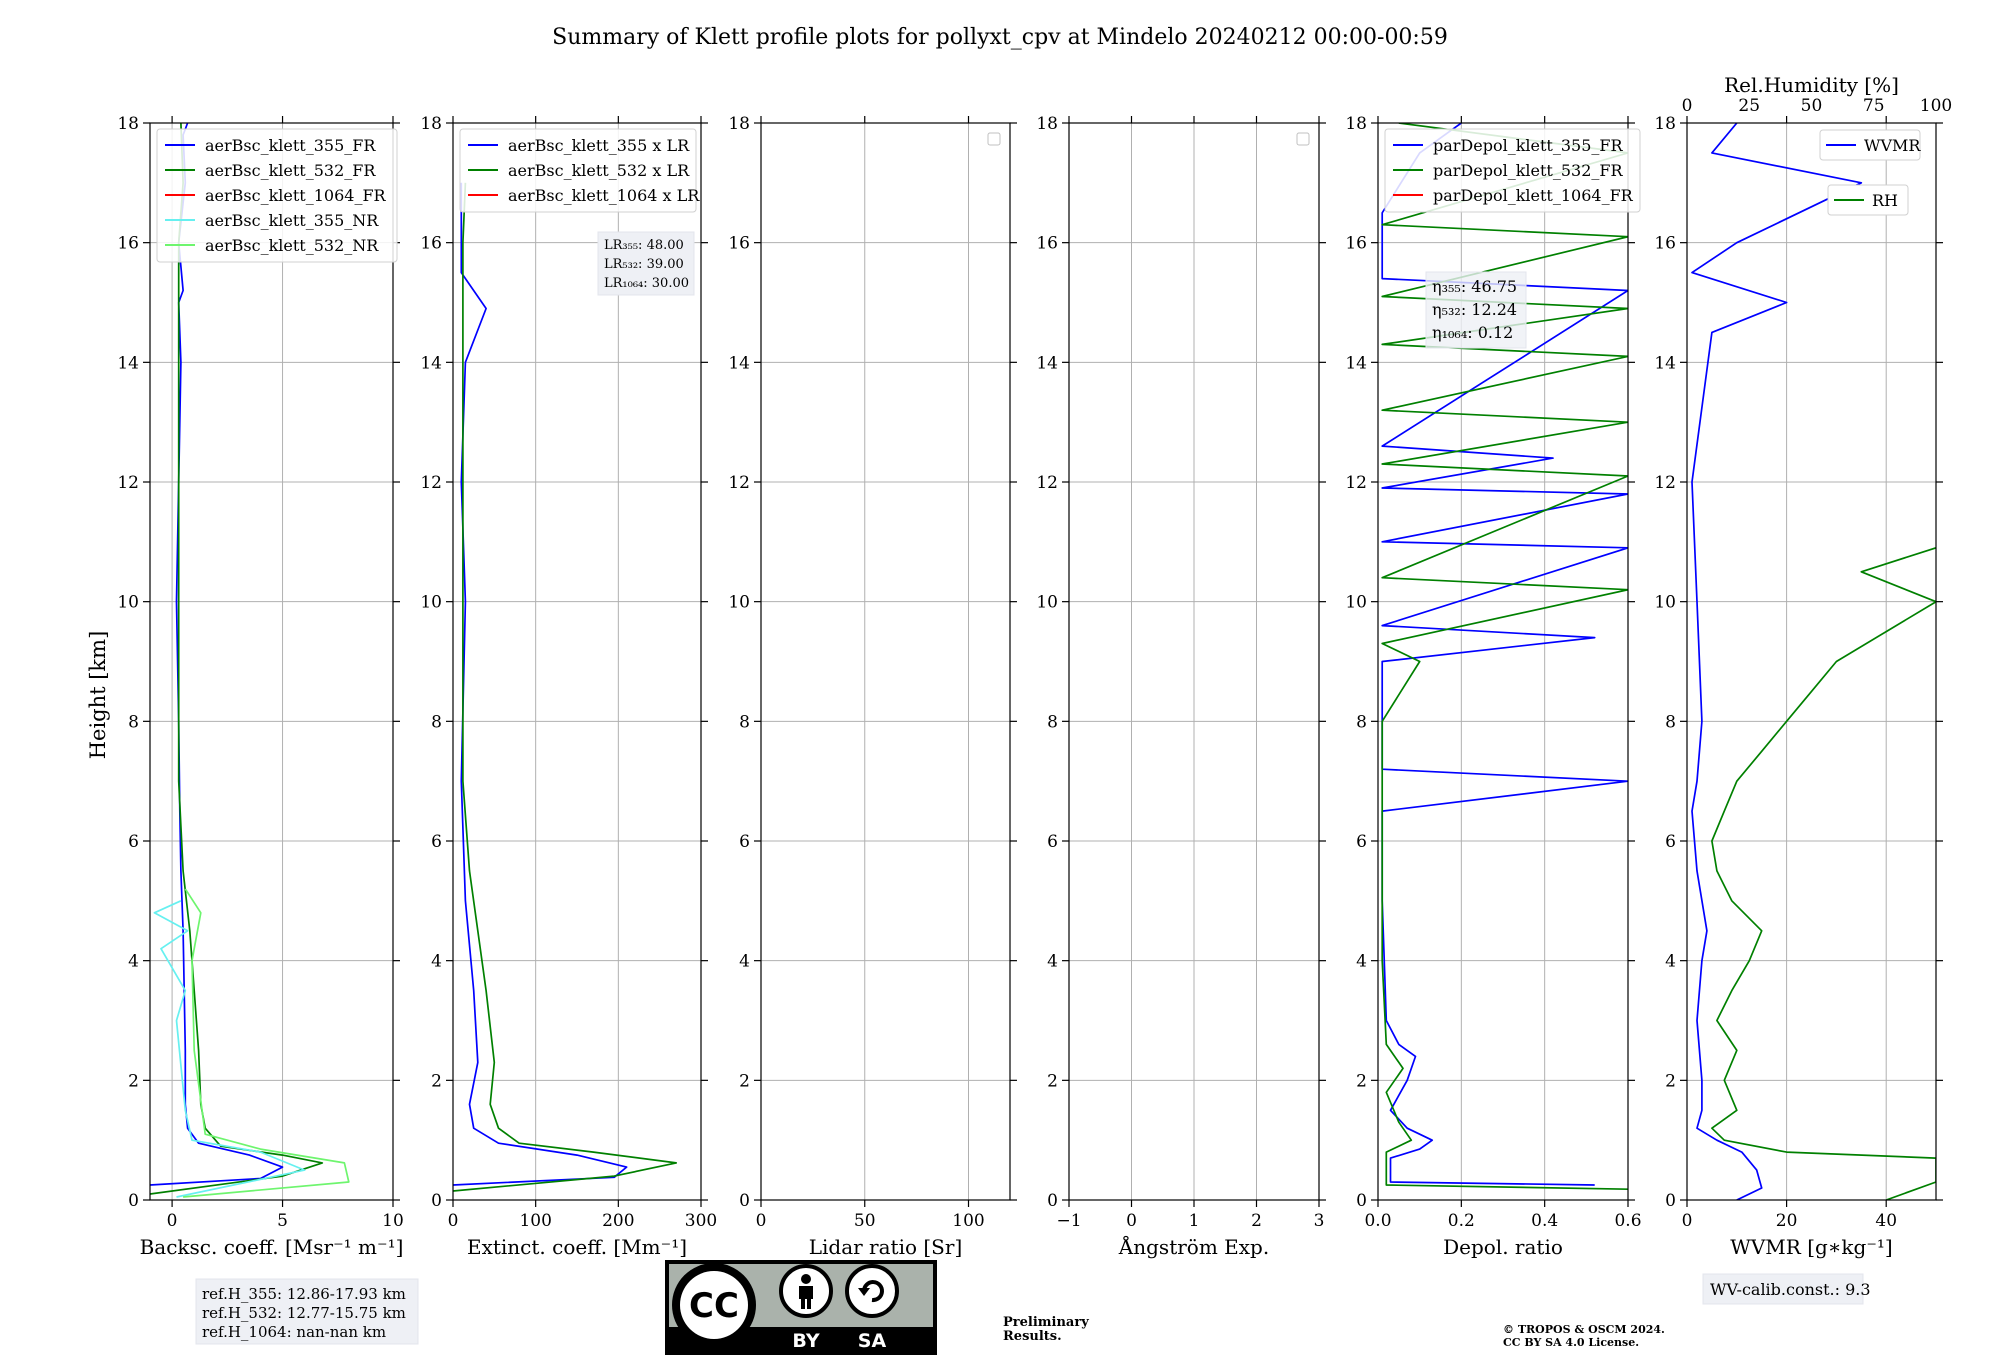  I want to click on y-axis-label: Height [km], so click(98, 695).